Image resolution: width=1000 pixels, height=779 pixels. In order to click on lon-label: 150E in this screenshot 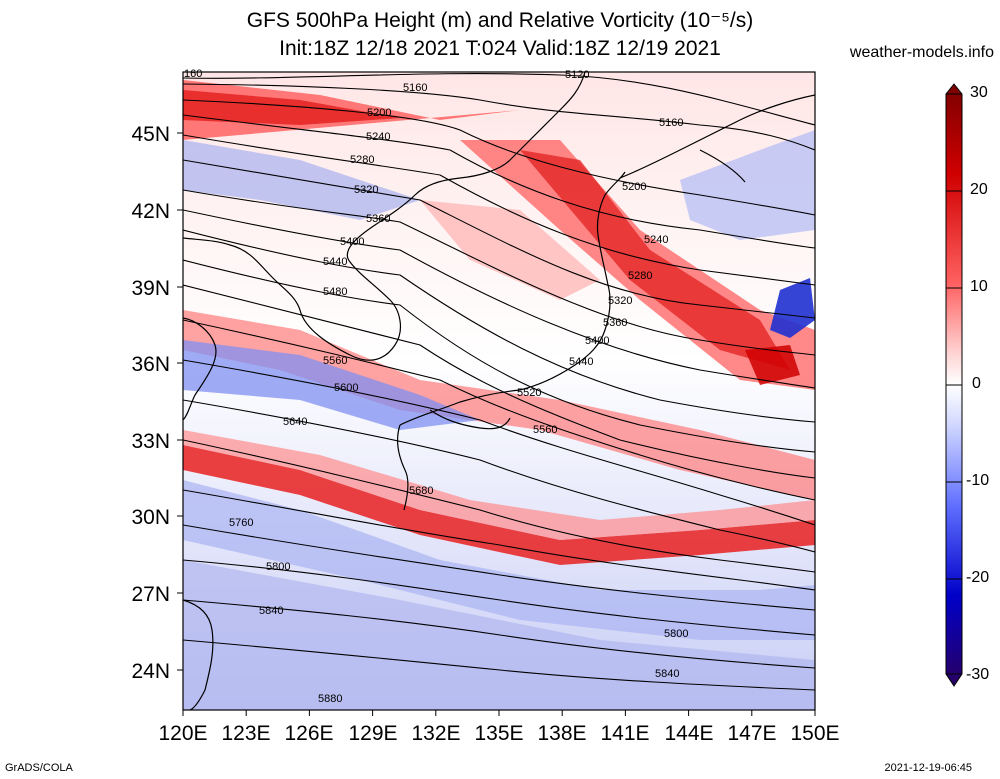, I will do `click(815, 733)`.